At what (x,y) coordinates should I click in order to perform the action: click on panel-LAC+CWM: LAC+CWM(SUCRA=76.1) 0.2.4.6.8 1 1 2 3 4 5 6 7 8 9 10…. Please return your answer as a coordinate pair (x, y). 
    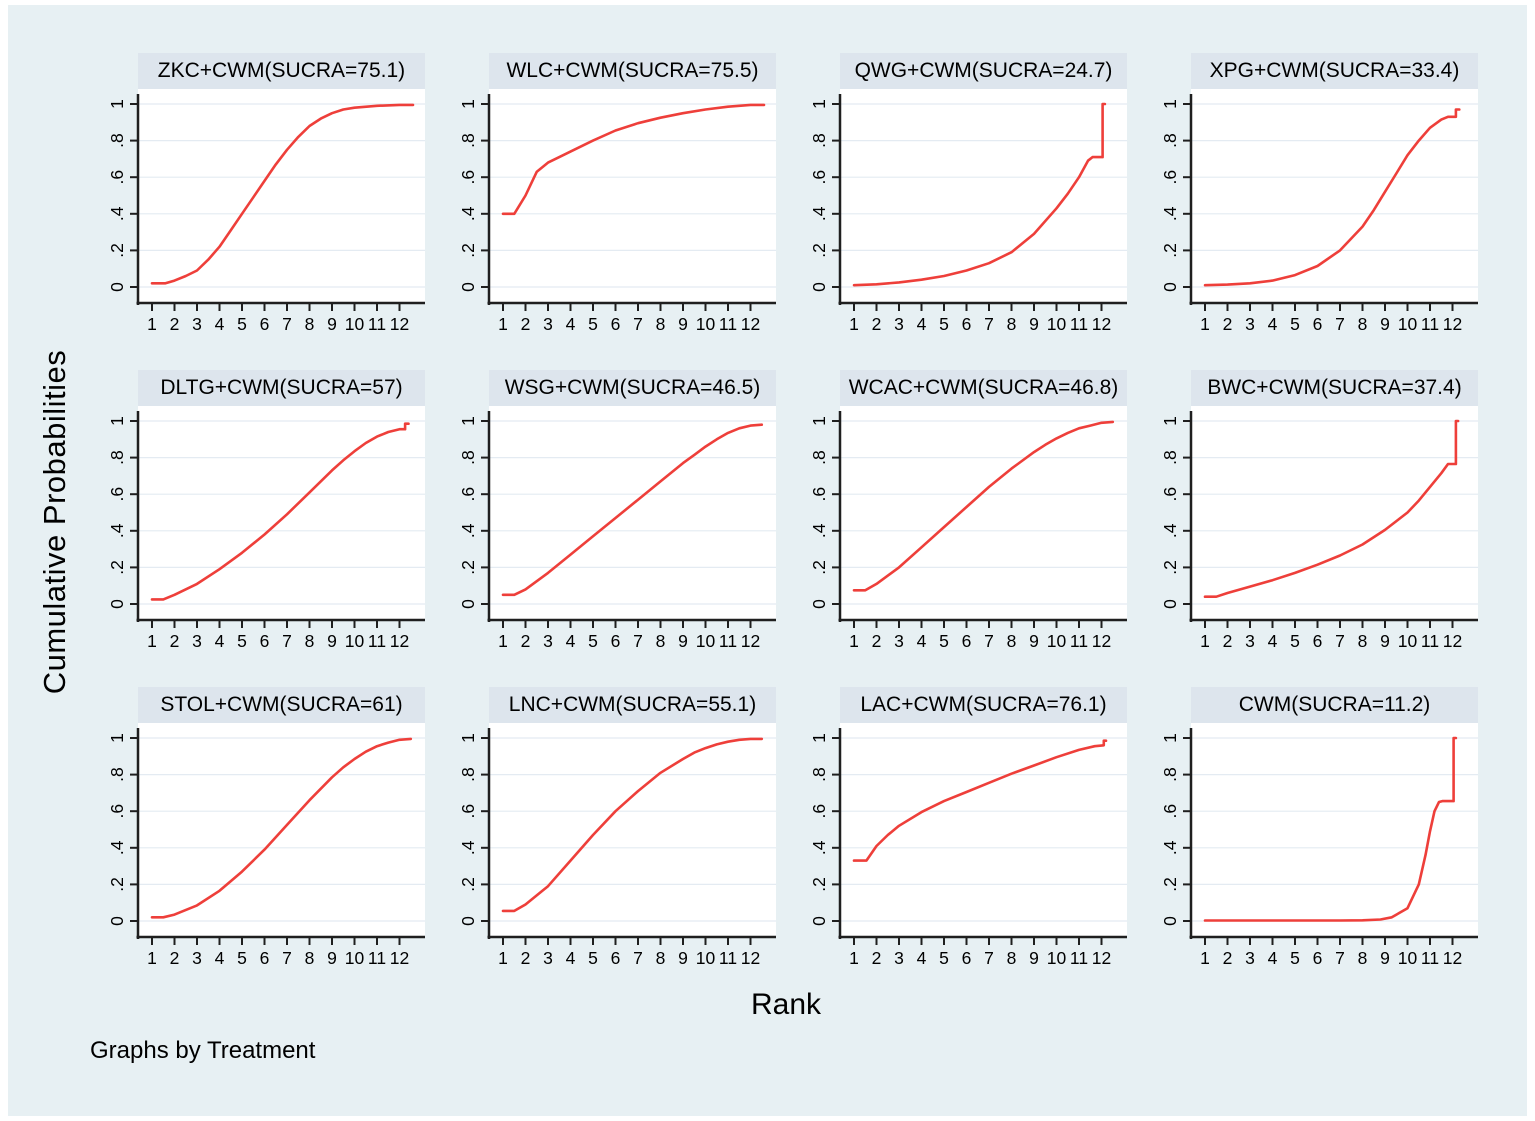
    Looking at the image, I should click on (961, 833).